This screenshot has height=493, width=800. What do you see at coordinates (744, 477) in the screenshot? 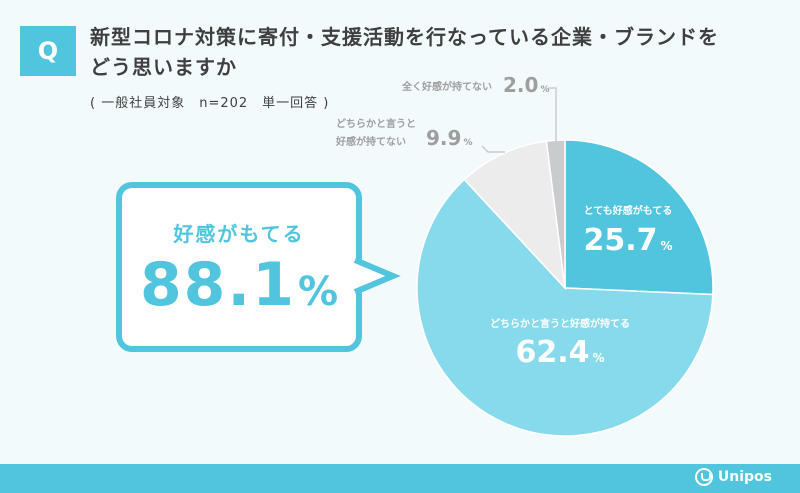
I see `brand-name: Unipos` at bounding box center [744, 477].